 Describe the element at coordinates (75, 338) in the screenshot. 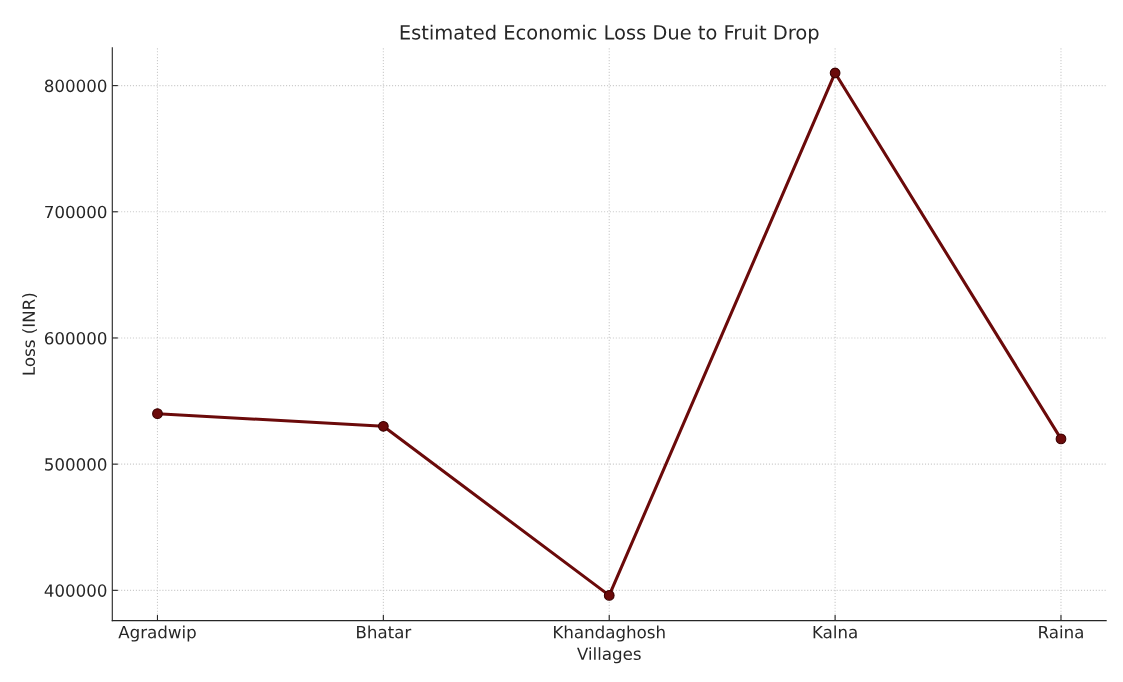

I see `y-tick-label: 600000` at that location.